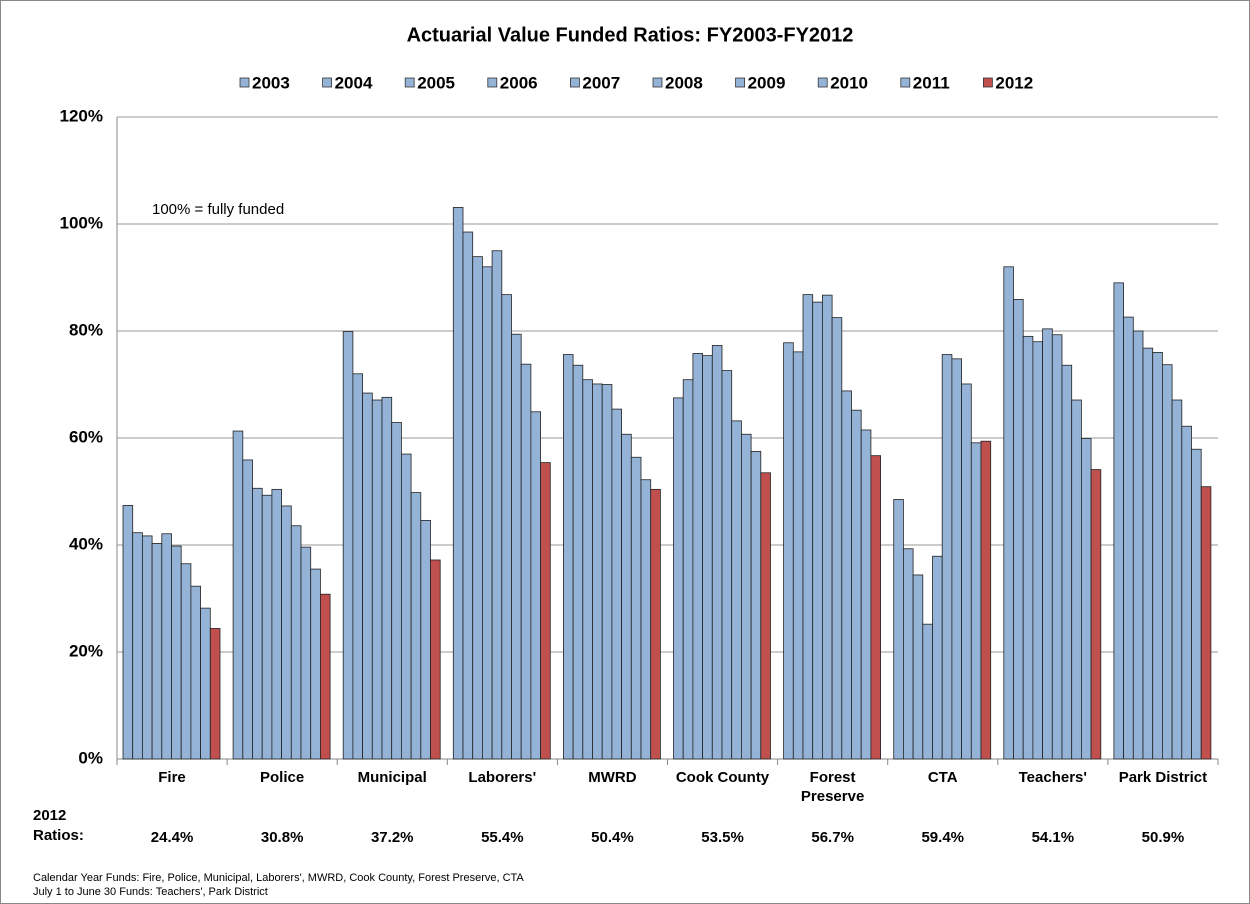  I want to click on ratio-label: 56.7%, so click(832, 837).